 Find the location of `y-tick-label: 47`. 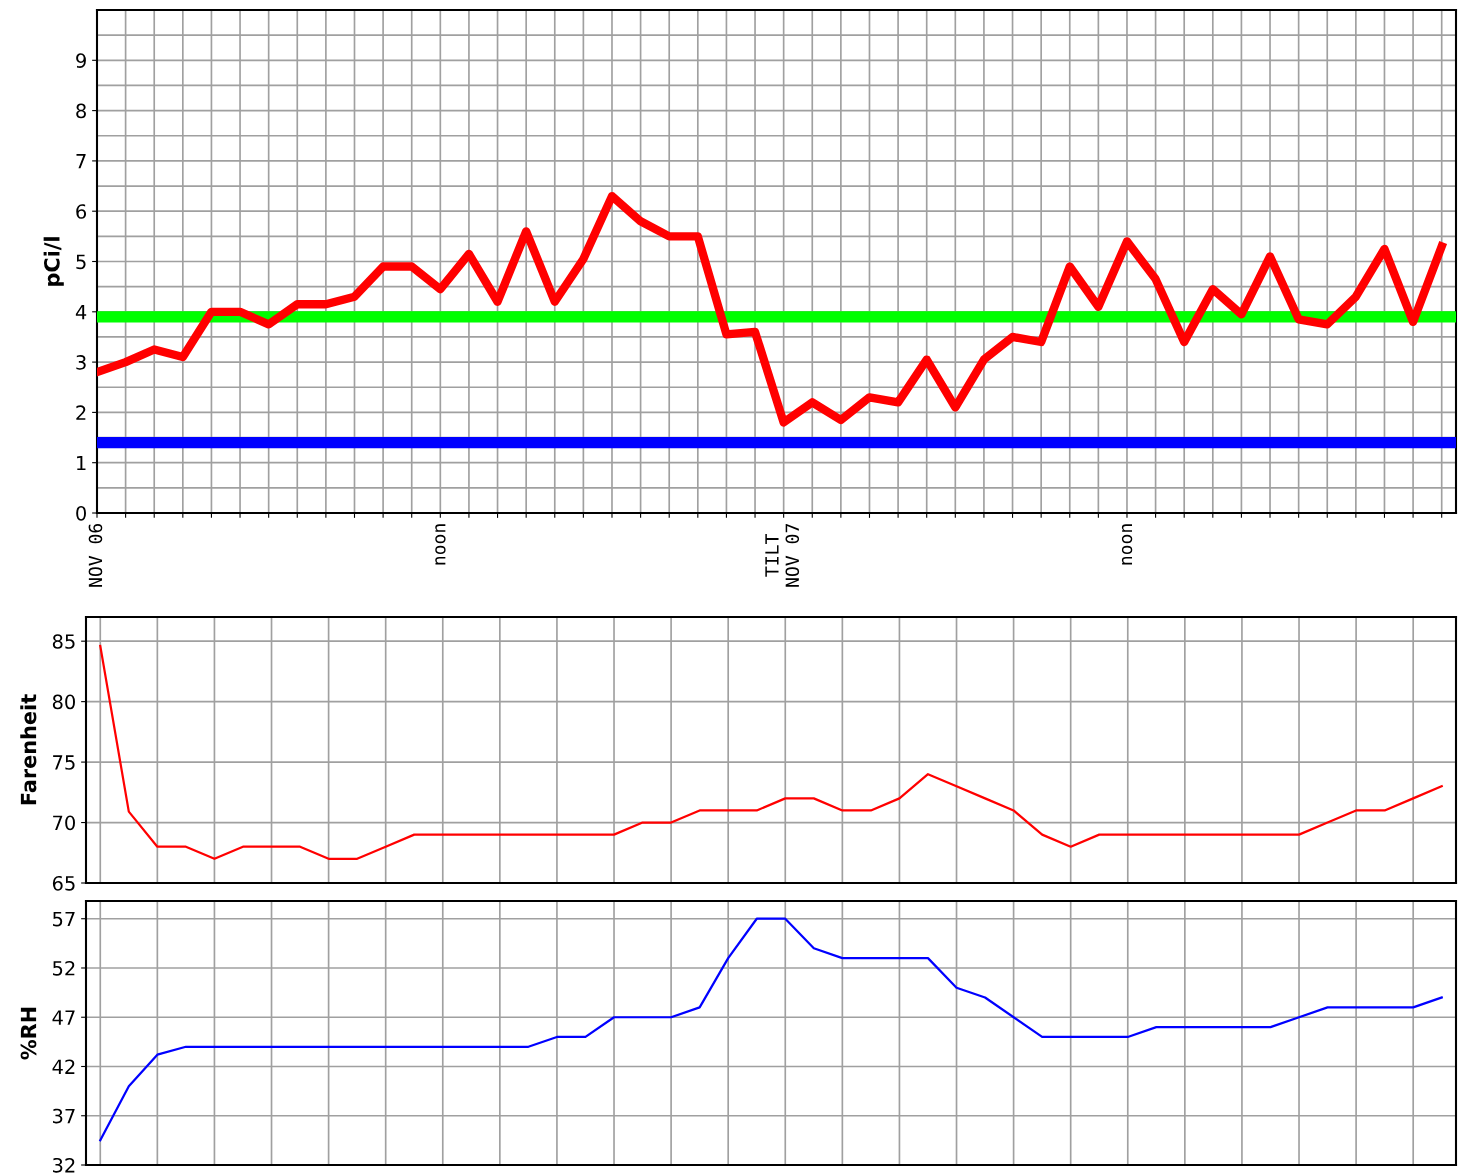

y-tick-label: 47 is located at coordinates (63, 1017).